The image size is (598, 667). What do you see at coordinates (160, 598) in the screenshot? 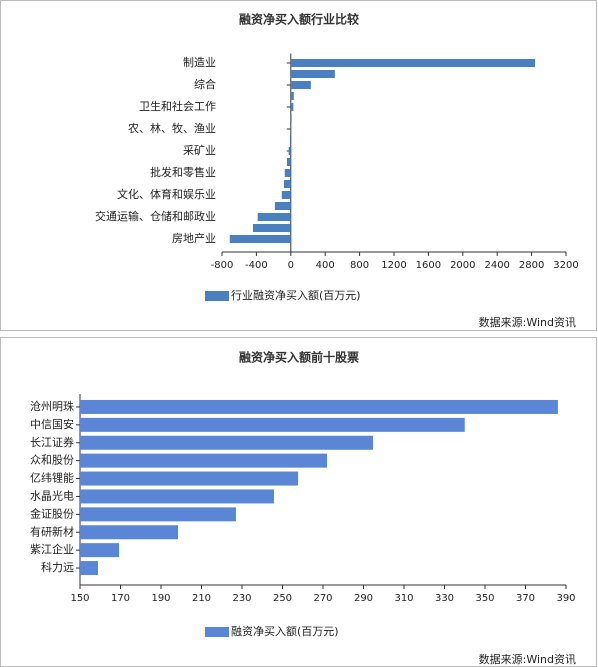
I see `x-tick-label: 190` at bounding box center [160, 598].